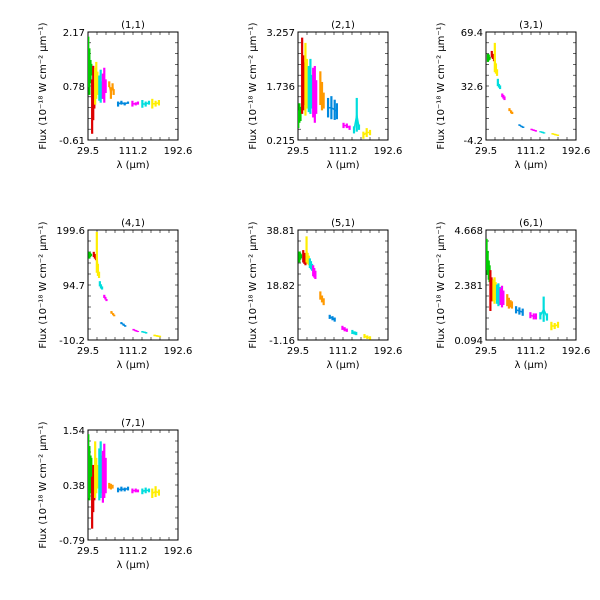 The image size is (600, 600). Describe the element at coordinates (133, 423) in the screenshot. I see `panel-title: (7,1)` at that location.